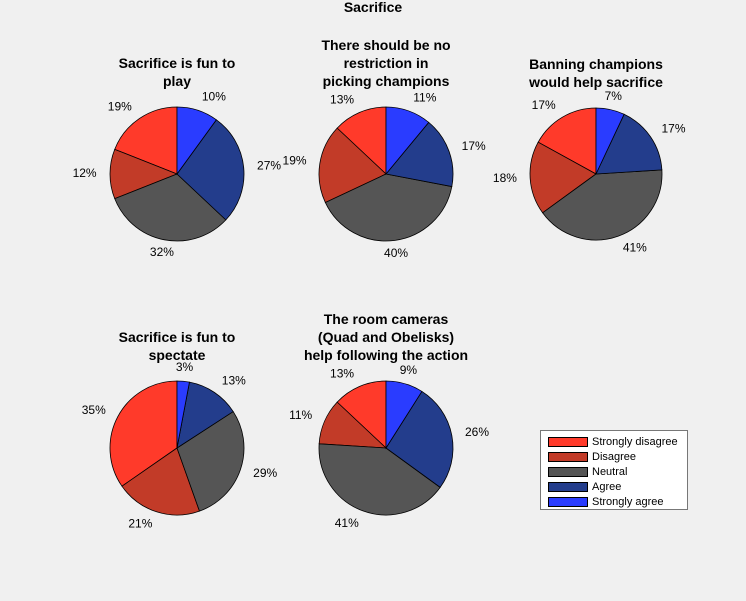  I want to click on pie-slice-label: 9%, so click(409, 370).